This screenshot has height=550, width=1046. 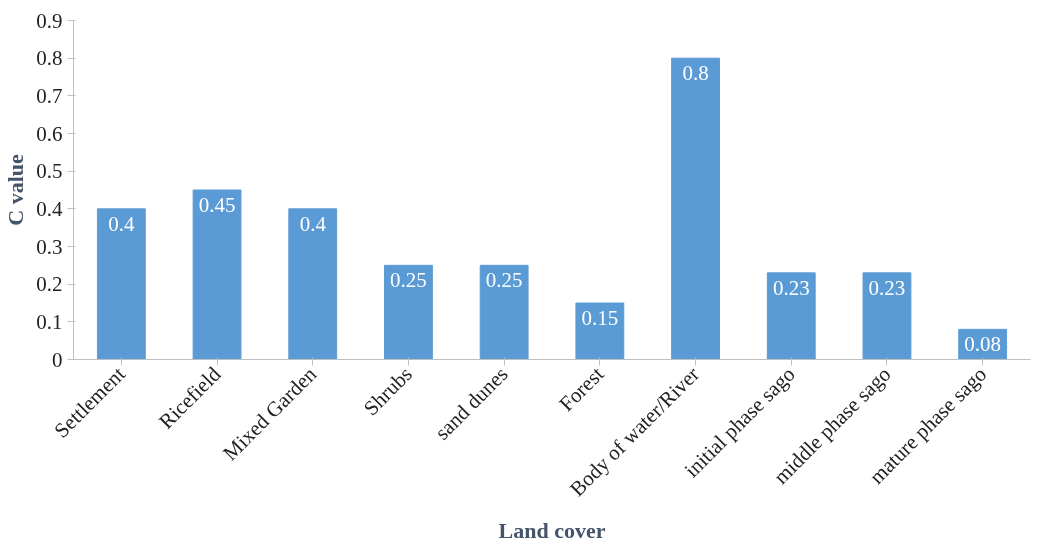 What do you see at coordinates (49, 58) in the screenshot?
I see `y-tick-label: 0.8` at bounding box center [49, 58].